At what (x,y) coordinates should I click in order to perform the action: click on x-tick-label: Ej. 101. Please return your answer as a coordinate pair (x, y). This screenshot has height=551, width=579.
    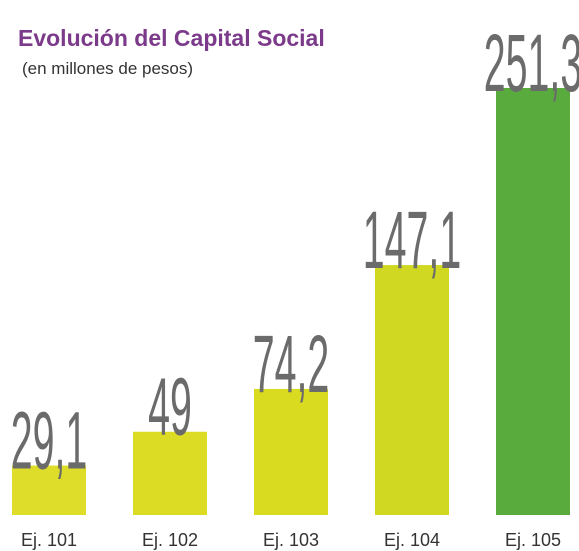
    Looking at the image, I should click on (49, 540).